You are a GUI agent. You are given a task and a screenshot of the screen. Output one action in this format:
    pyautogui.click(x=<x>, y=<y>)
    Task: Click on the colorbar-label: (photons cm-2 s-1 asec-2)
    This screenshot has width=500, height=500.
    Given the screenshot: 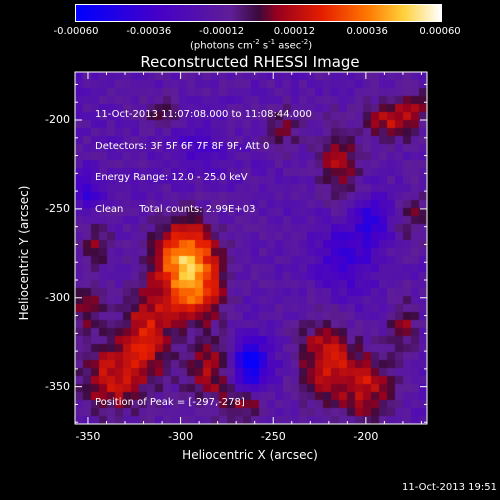 What is the action you would take?
    pyautogui.click(x=251, y=45)
    